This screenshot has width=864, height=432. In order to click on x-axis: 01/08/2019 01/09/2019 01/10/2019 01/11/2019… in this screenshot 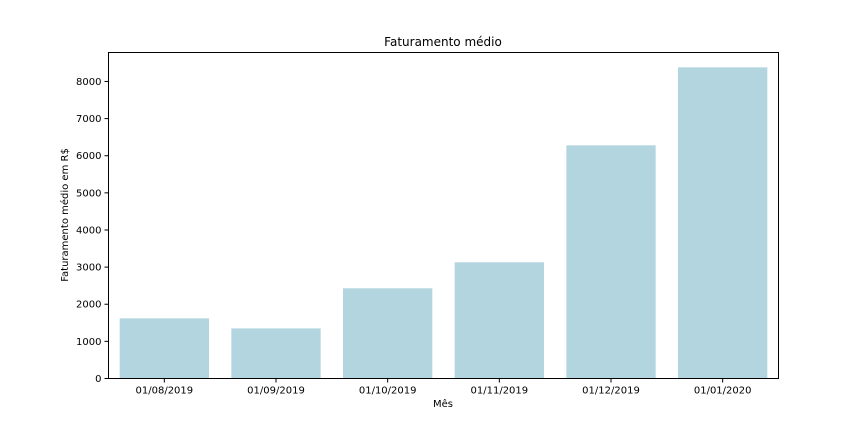, I will do `click(444, 387)`.